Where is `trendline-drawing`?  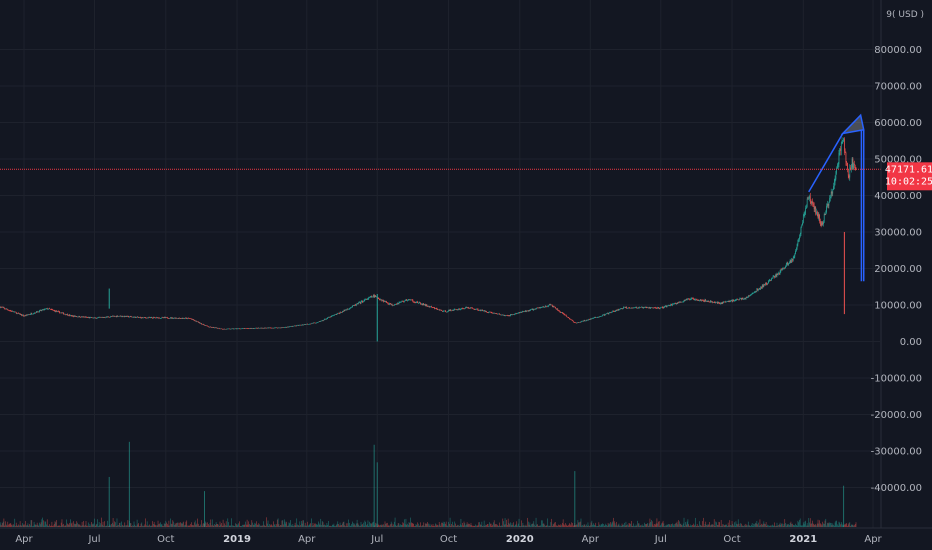 trendline-drawing is located at coordinates (826, 163).